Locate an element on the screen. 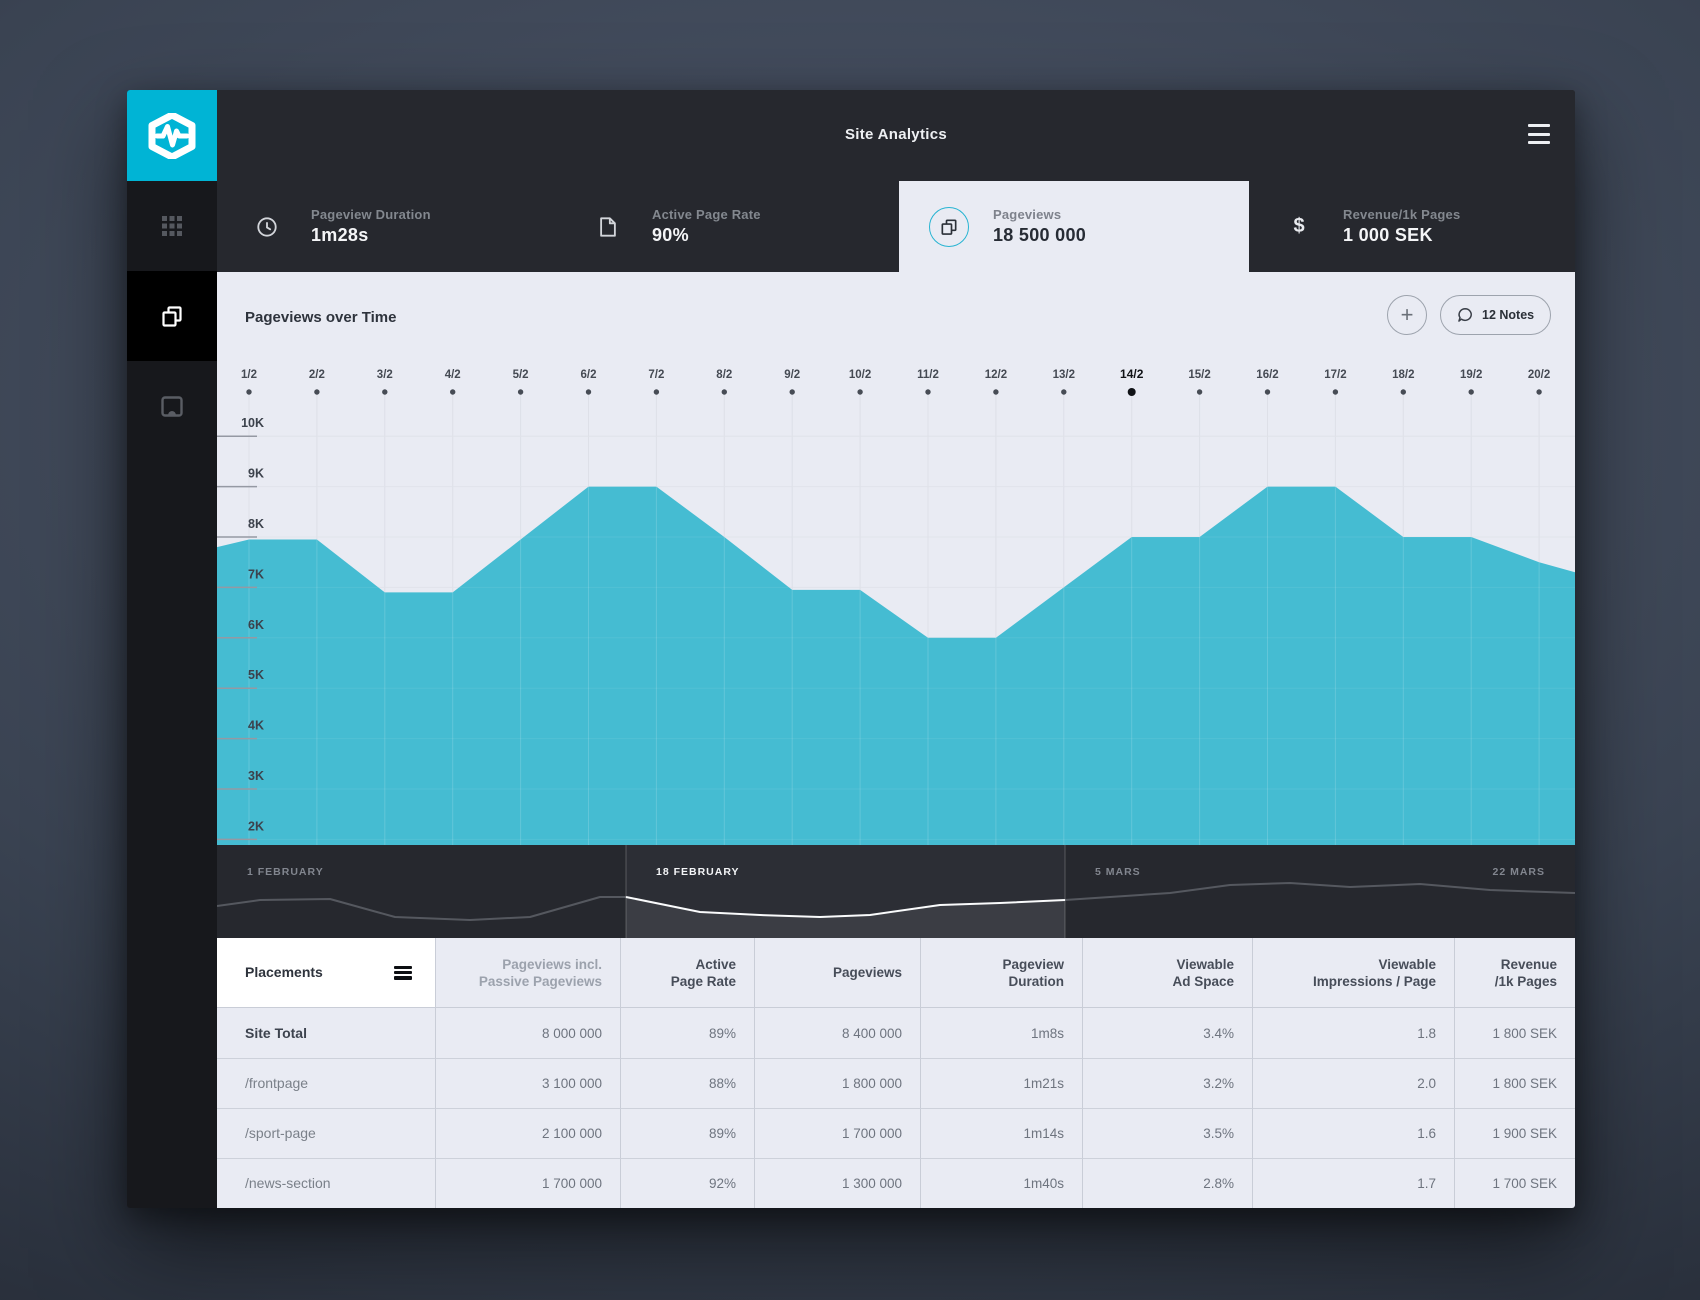 This screenshot has height=1300, width=1700. table-value-cell: 2 100 000 is located at coordinates (527, 1133).